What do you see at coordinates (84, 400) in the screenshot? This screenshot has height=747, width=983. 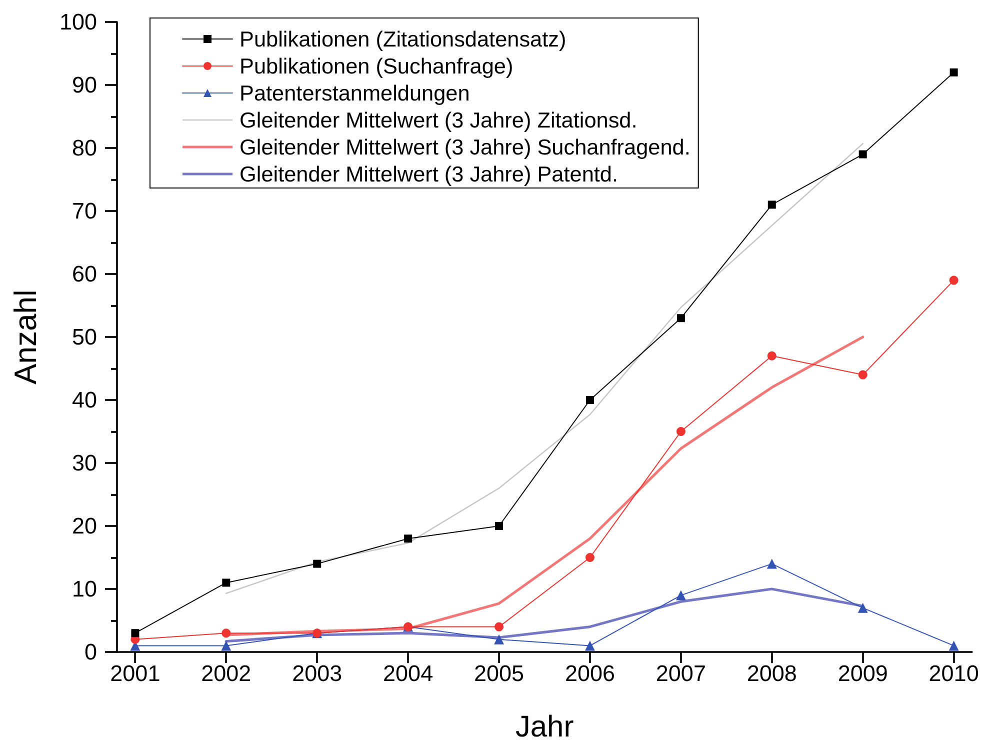 I see `y-tick-label: 40` at bounding box center [84, 400].